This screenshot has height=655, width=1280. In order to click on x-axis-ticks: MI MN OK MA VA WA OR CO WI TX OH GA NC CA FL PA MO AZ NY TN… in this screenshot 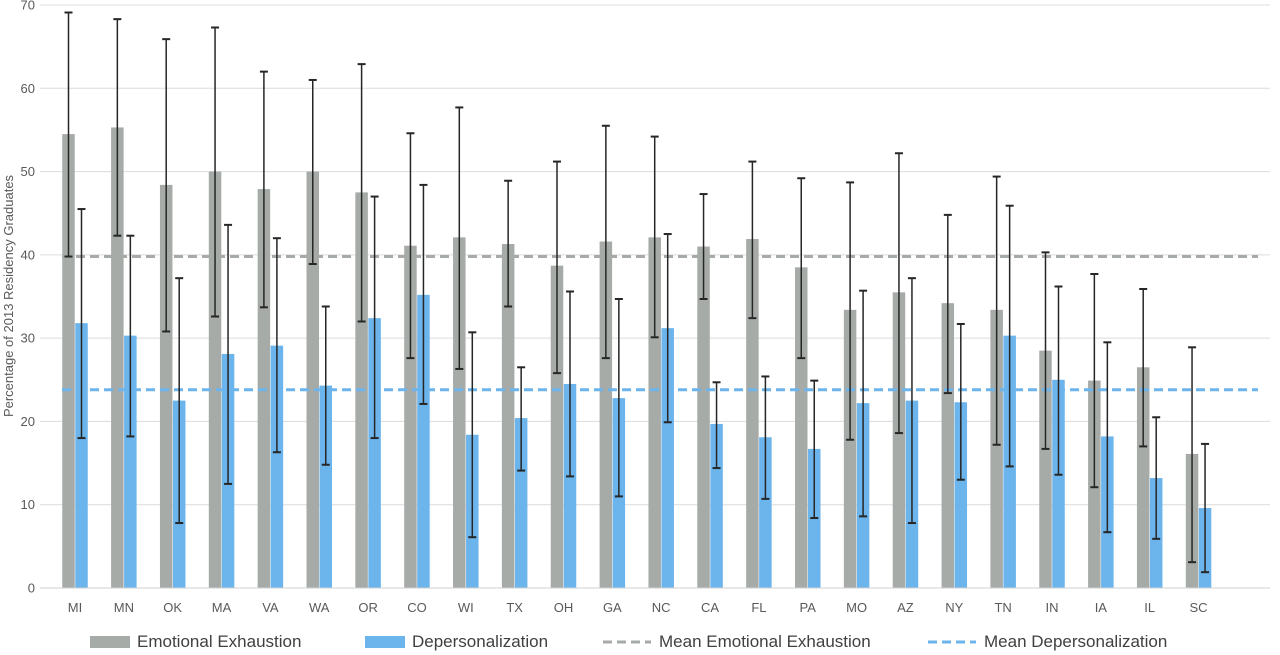, I will do `click(638, 607)`.